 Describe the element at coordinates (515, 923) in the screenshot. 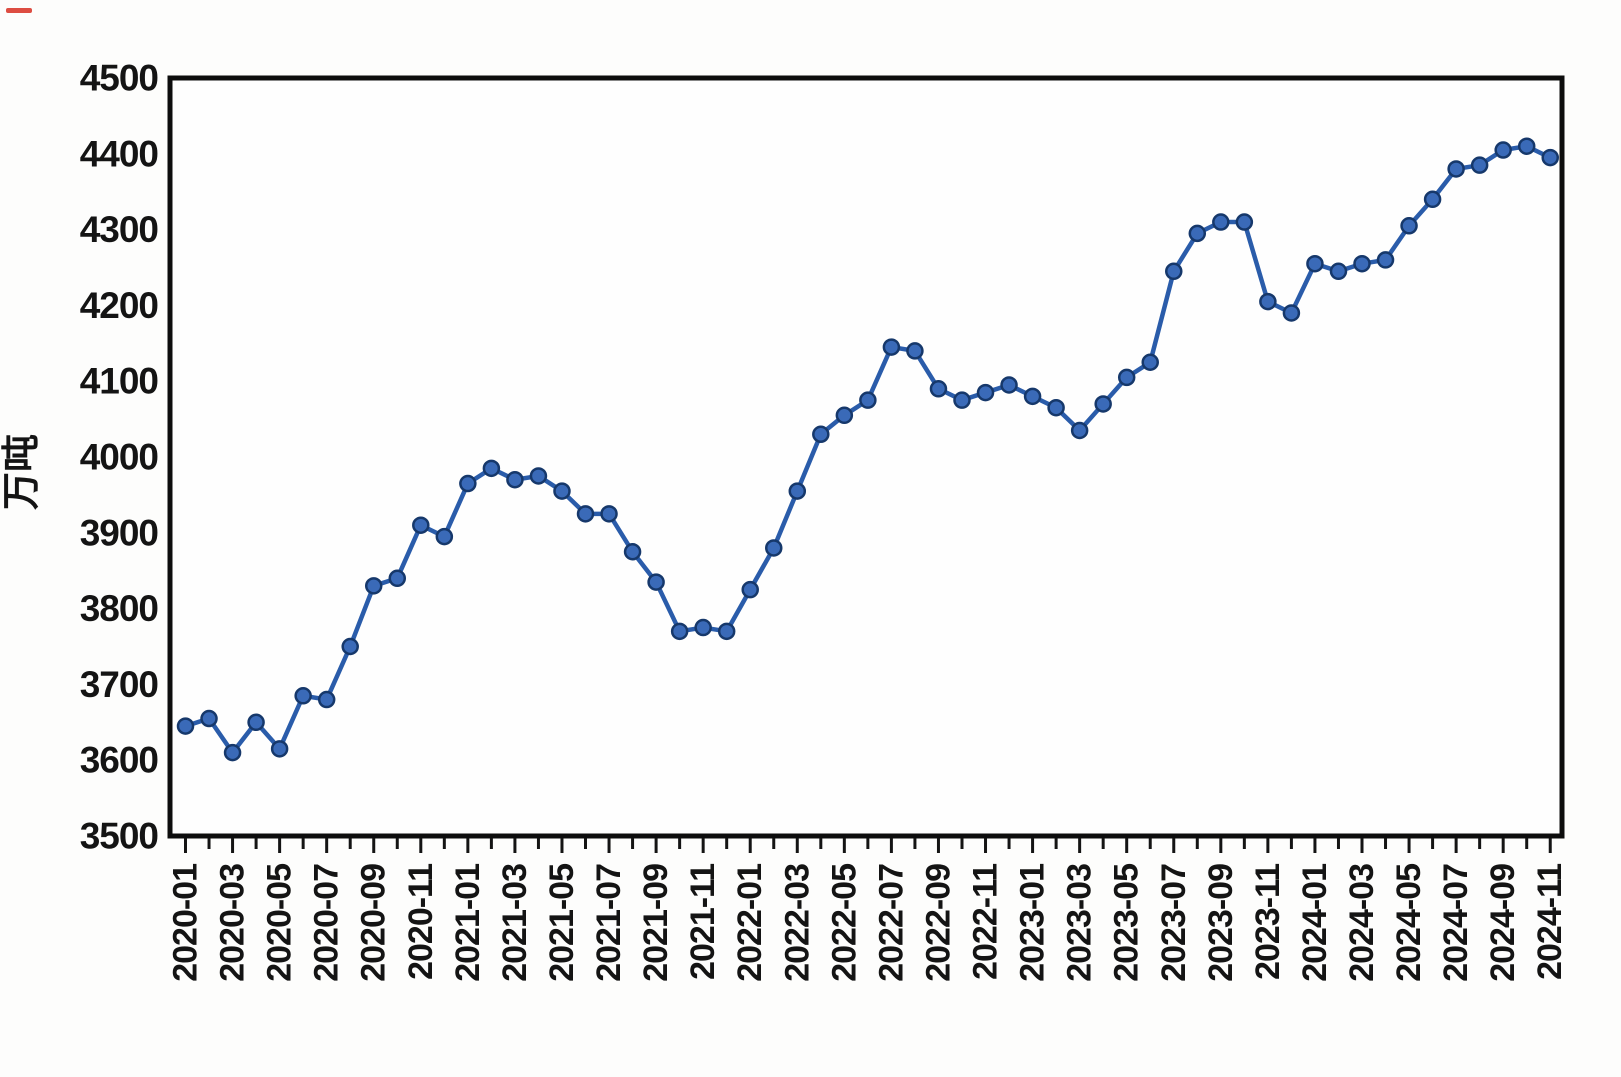

I see `x-axis-tick-label: 2021-03` at that location.